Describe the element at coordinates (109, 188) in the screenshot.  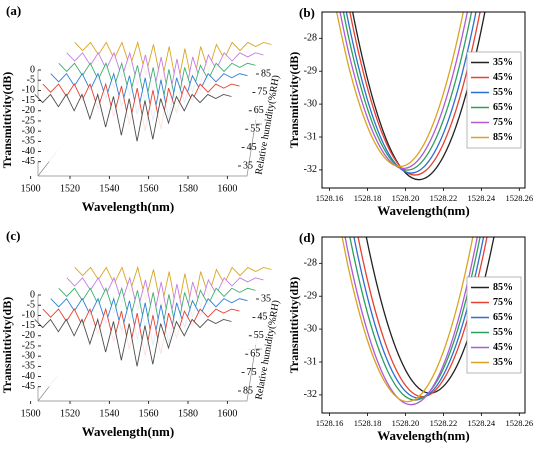
I see `x-tick-label: 1540` at that location.